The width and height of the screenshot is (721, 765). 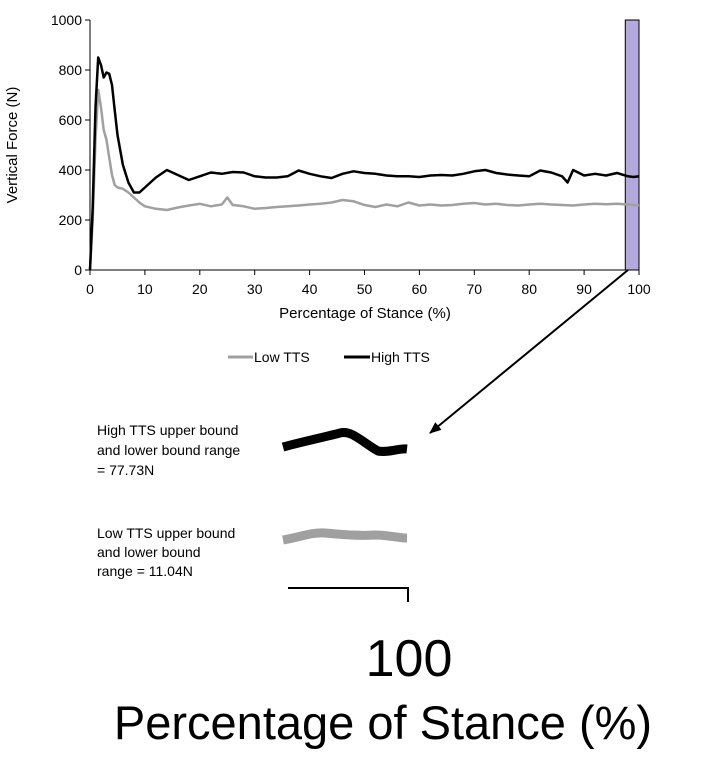 I want to click on legend-label-low-tts: Low TTS, so click(x=282, y=357).